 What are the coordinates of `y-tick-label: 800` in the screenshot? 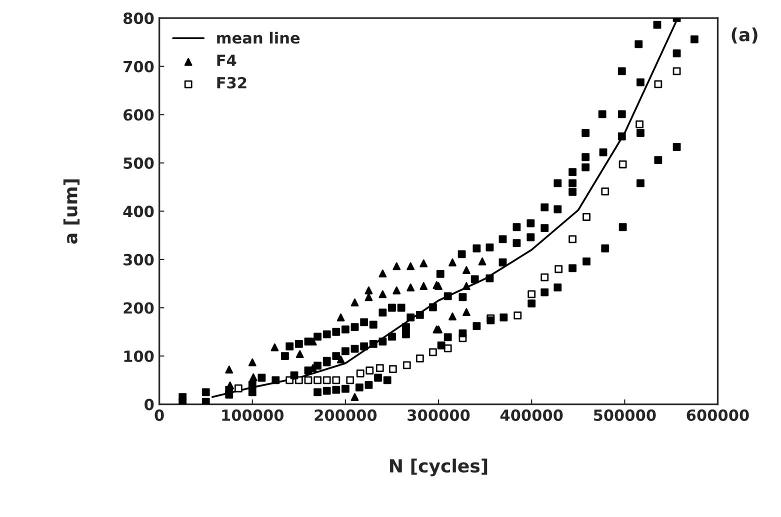 It's located at (139, 18).